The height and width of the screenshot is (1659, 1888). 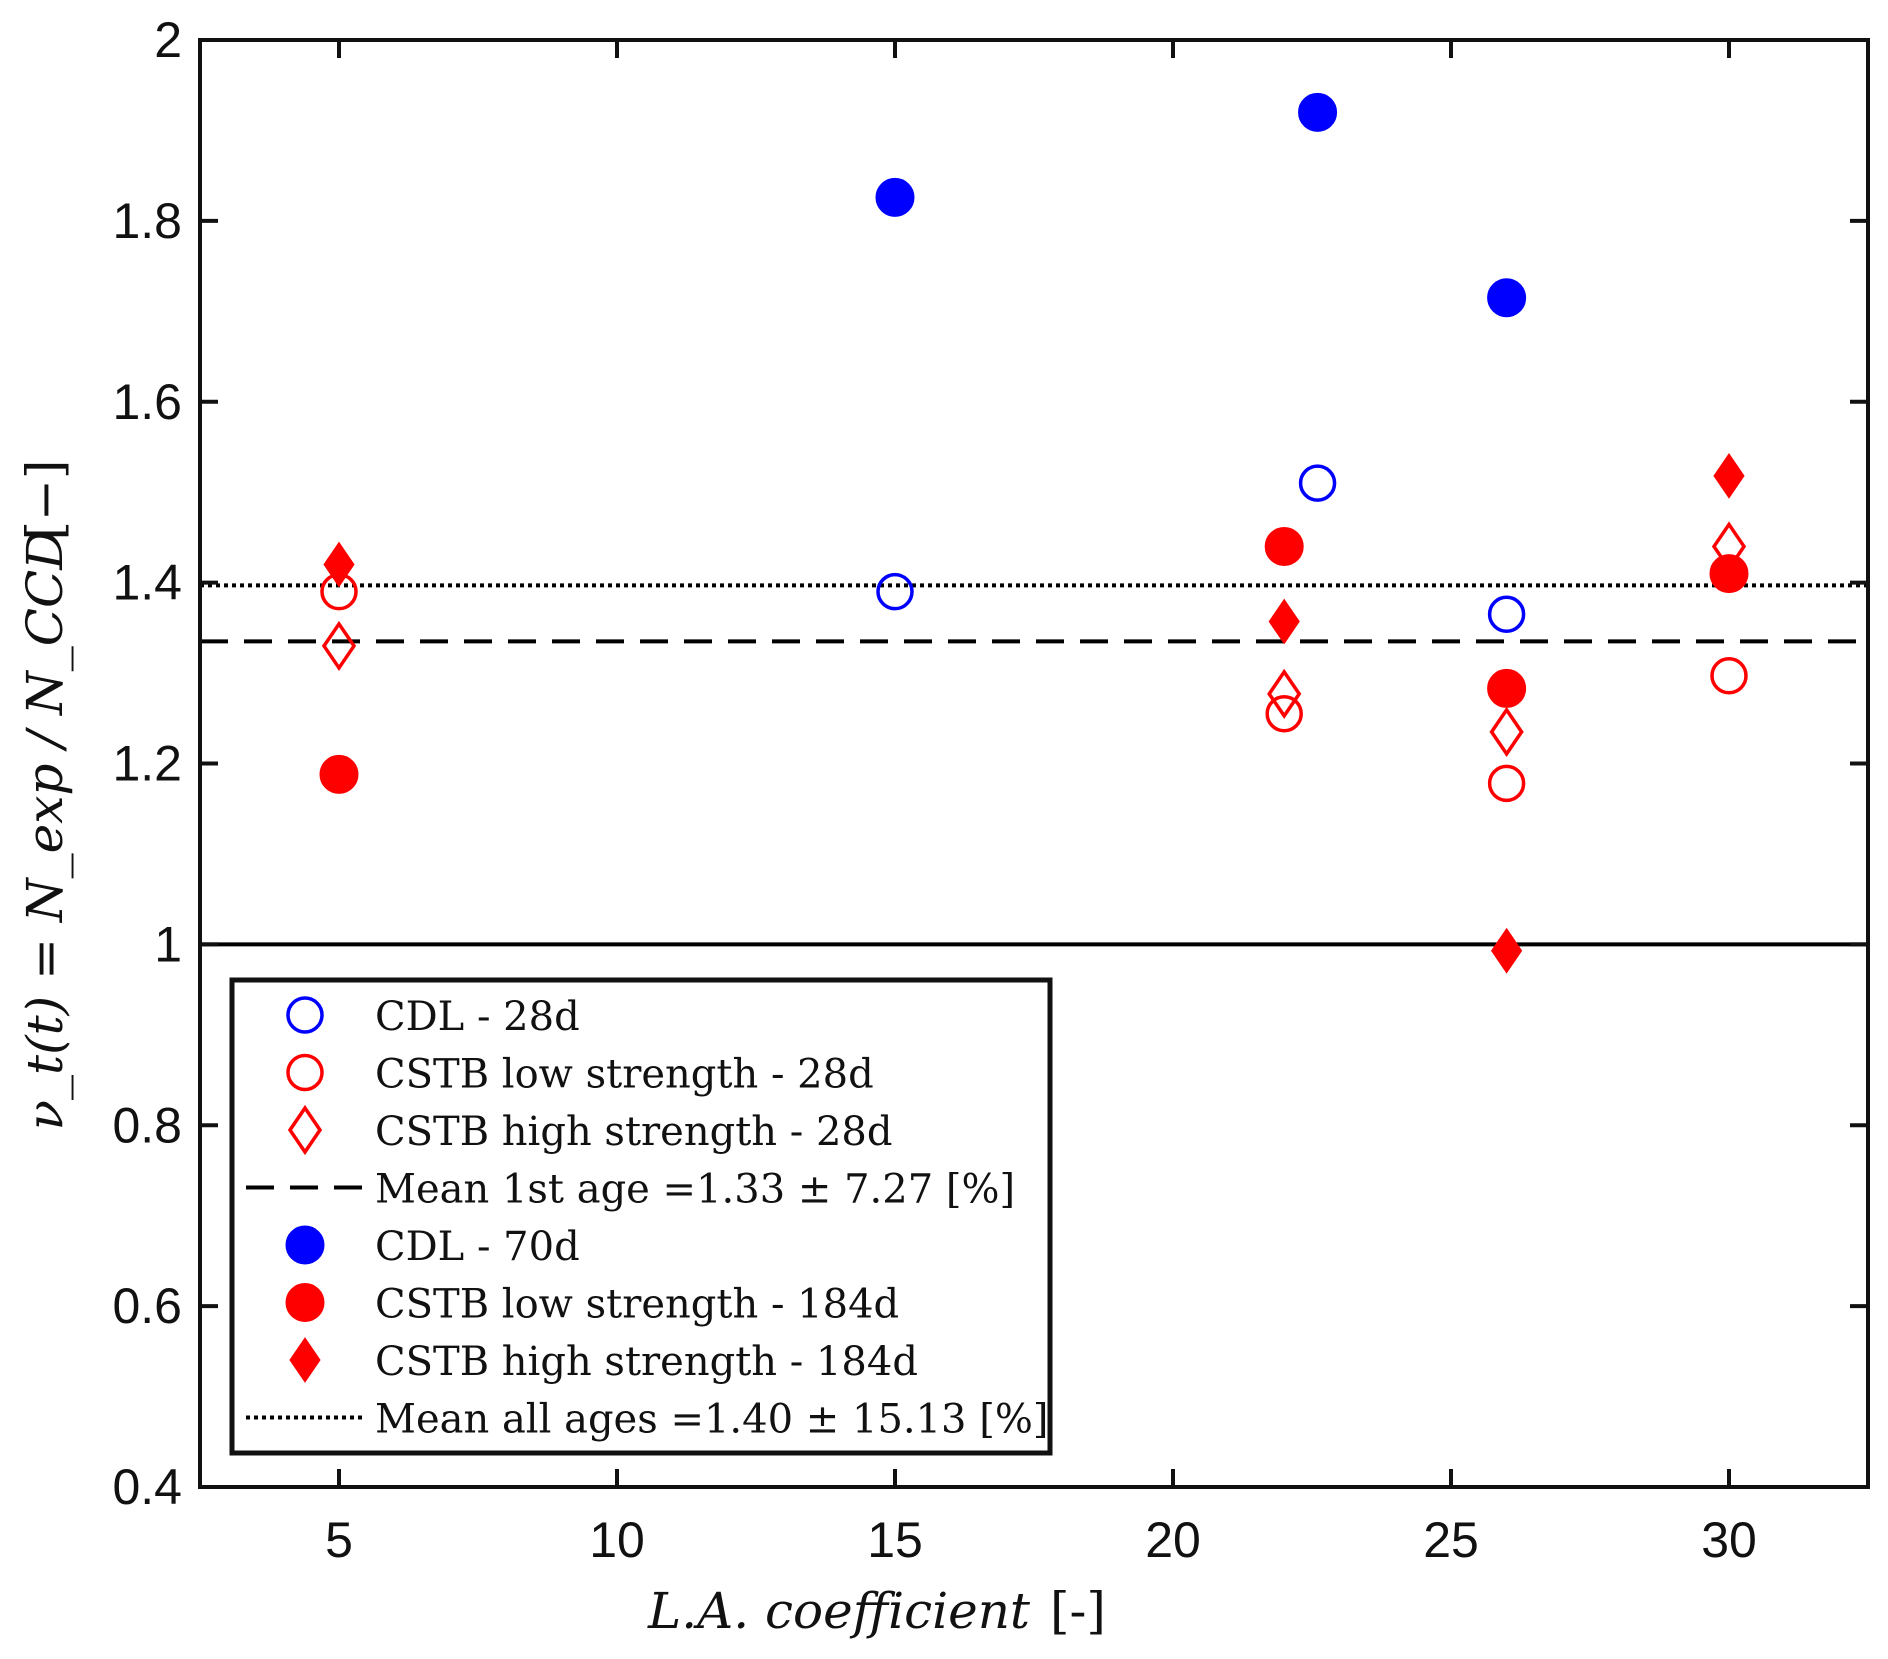 I want to click on x-tick-label: 25, so click(x=1451, y=1540).